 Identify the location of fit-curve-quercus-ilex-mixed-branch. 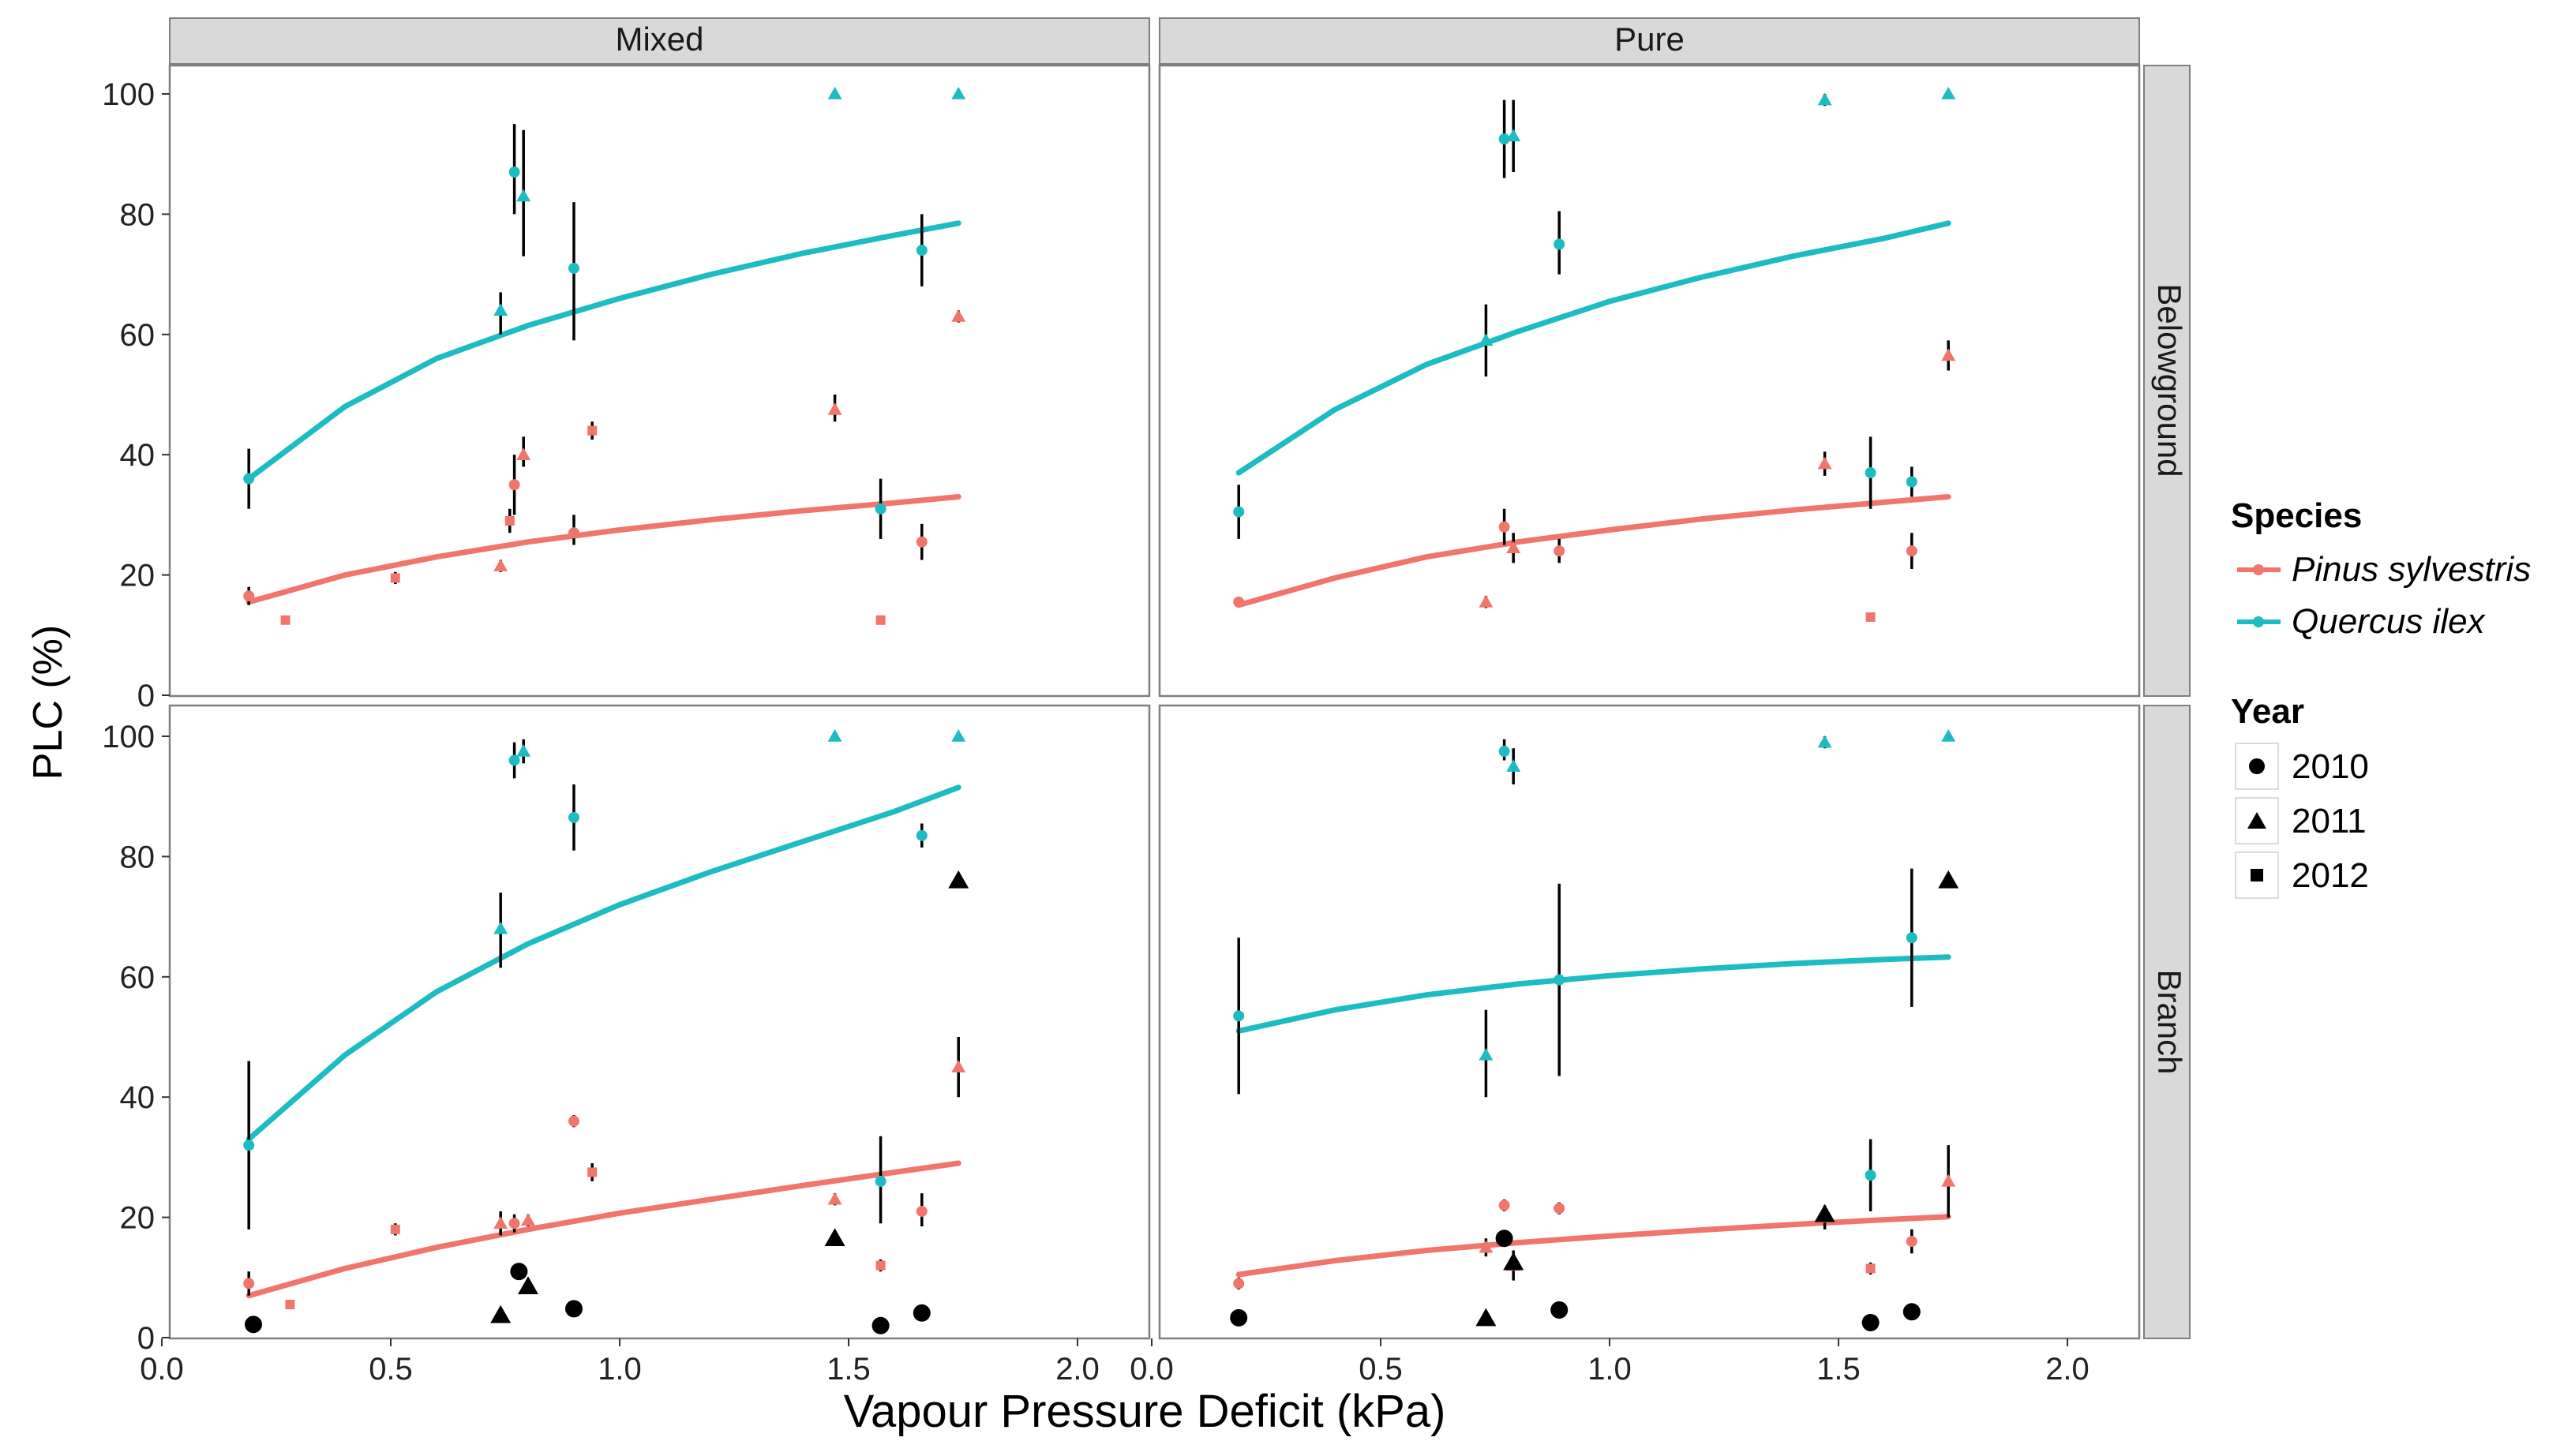
(603, 963).